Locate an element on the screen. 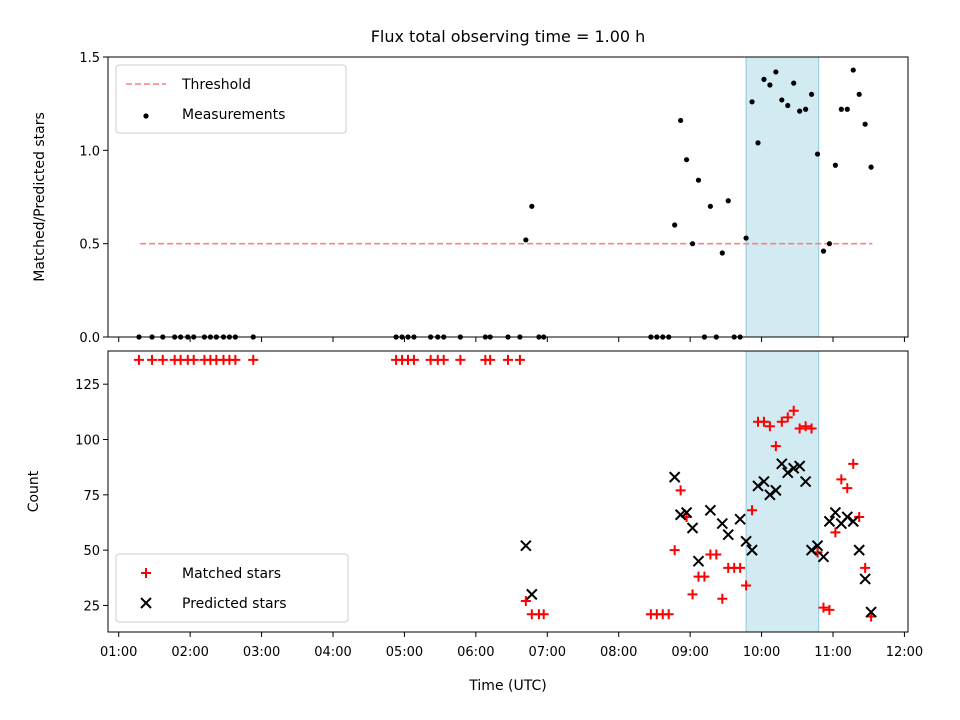  xtick-label: 02:00 is located at coordinates (189, 652).